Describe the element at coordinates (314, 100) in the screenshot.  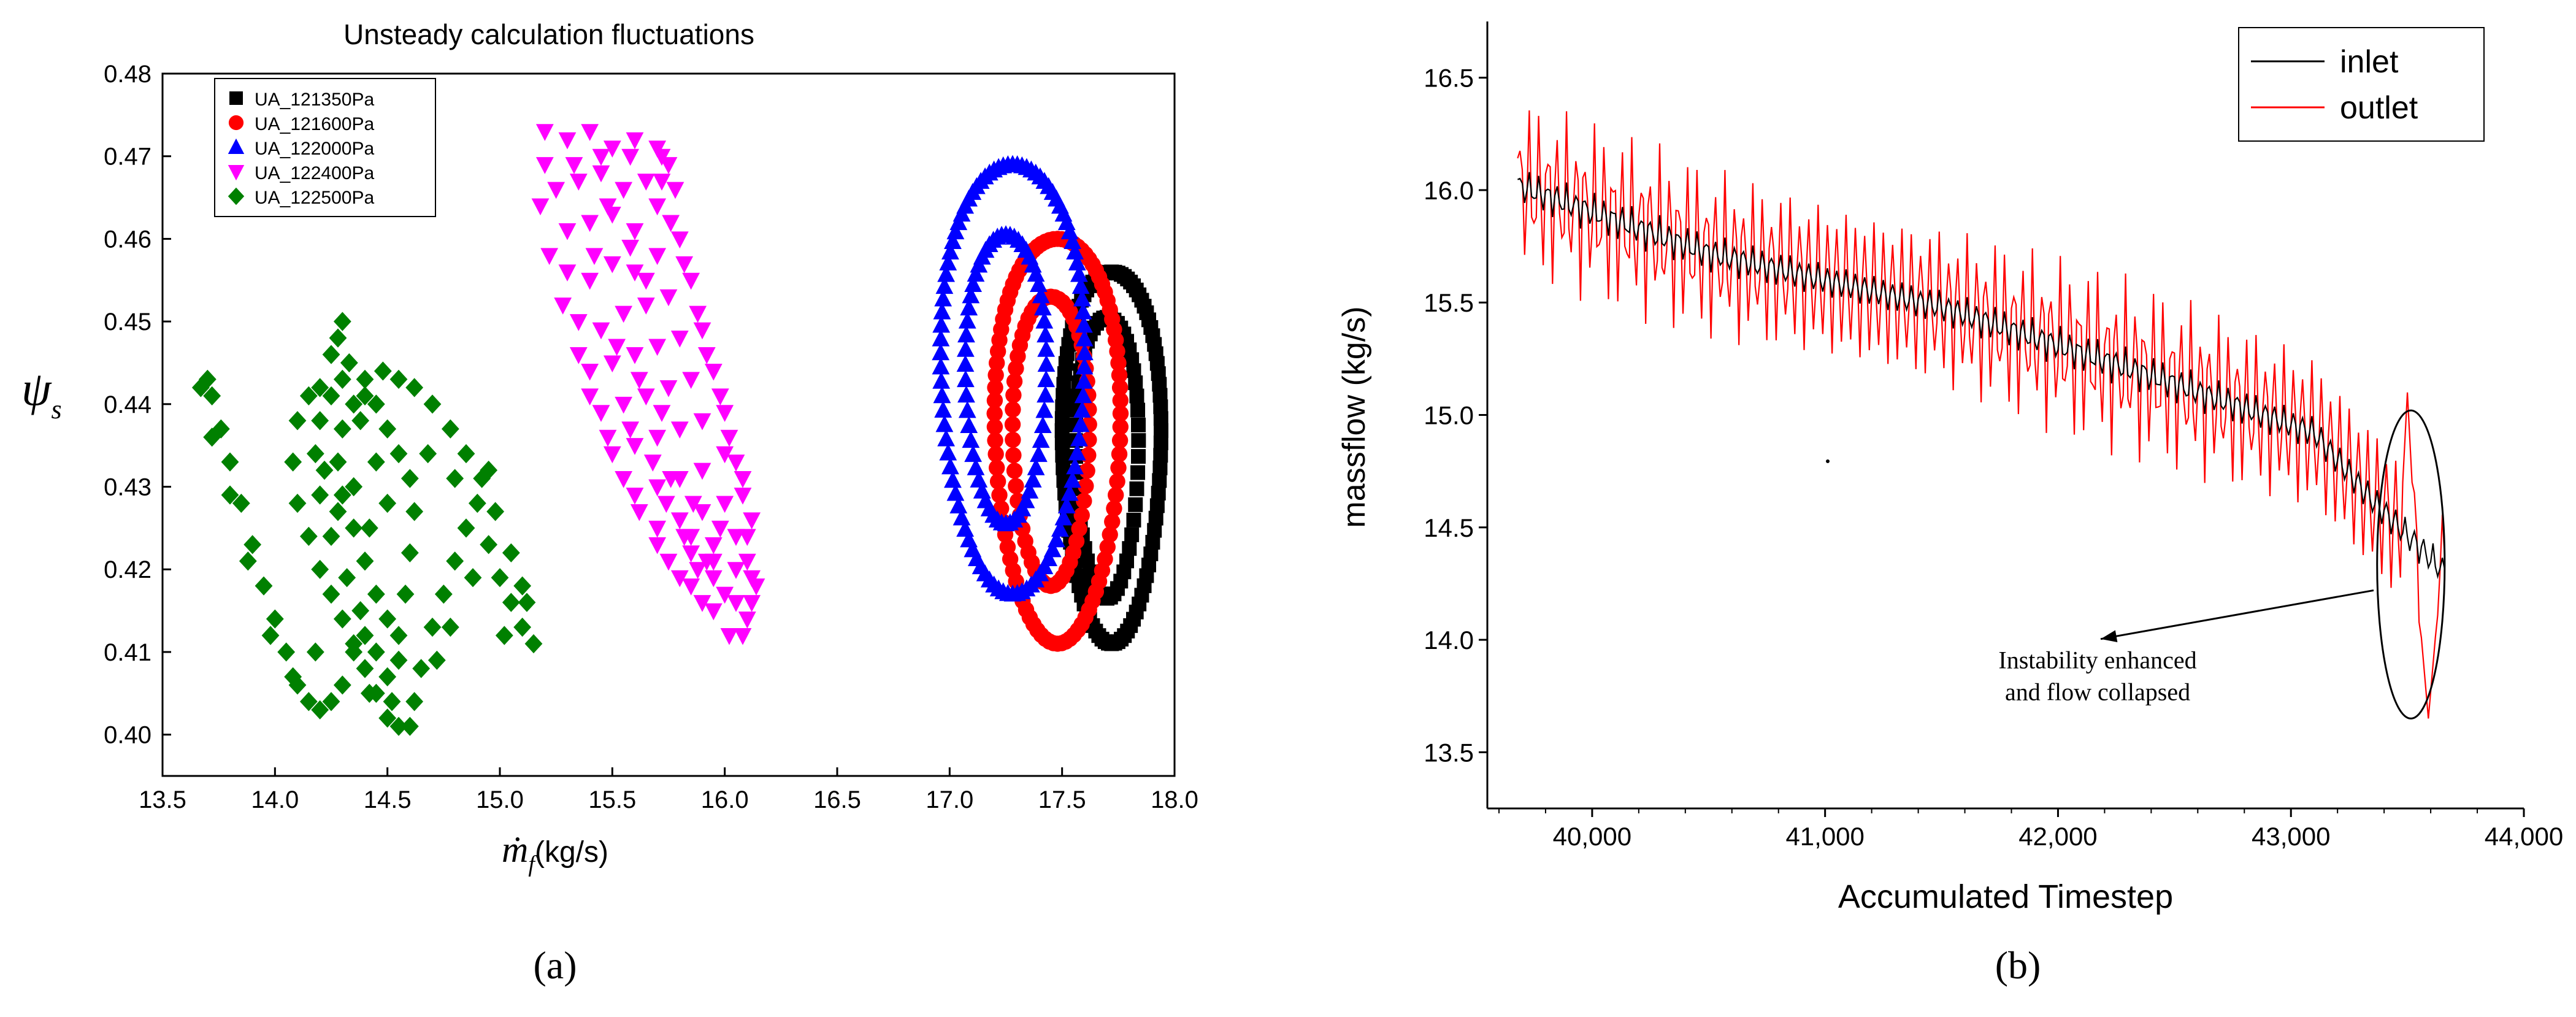
I see `legend-label: UA_121350Pa` at that location.